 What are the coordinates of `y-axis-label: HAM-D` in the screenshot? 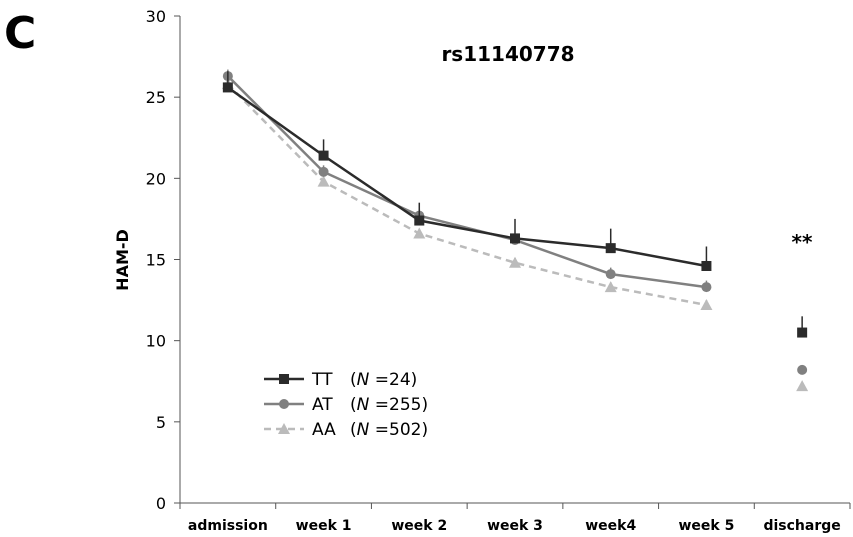 It's located at (122, 260).